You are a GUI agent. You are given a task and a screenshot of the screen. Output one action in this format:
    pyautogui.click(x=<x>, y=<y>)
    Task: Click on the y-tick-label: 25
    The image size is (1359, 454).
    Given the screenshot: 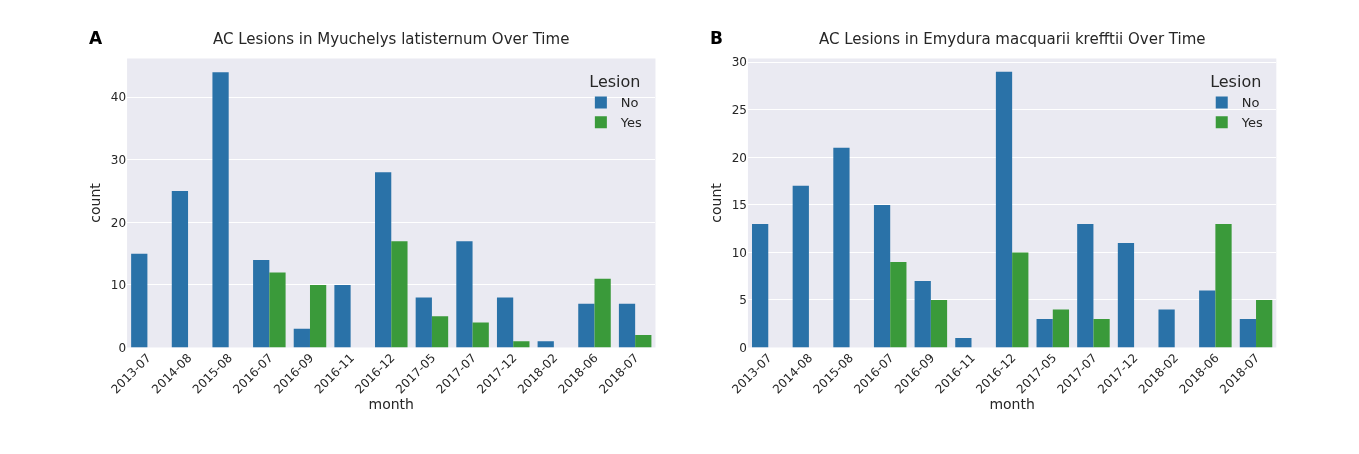 What is the action you would take?
    pyautogui.click(x=739, y=110)
    